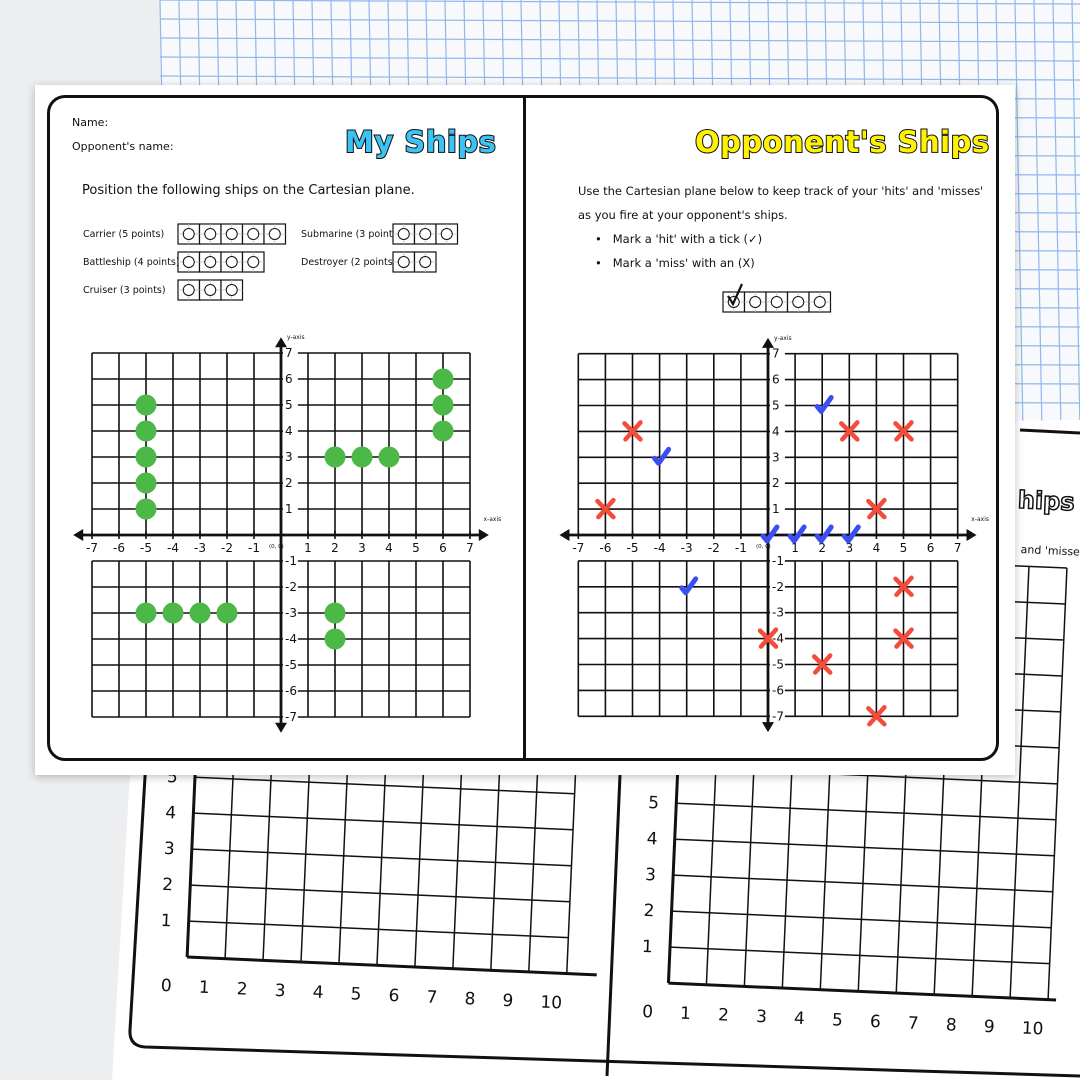  I want to click on back-sheet-frame-top, so click(1049, 431).